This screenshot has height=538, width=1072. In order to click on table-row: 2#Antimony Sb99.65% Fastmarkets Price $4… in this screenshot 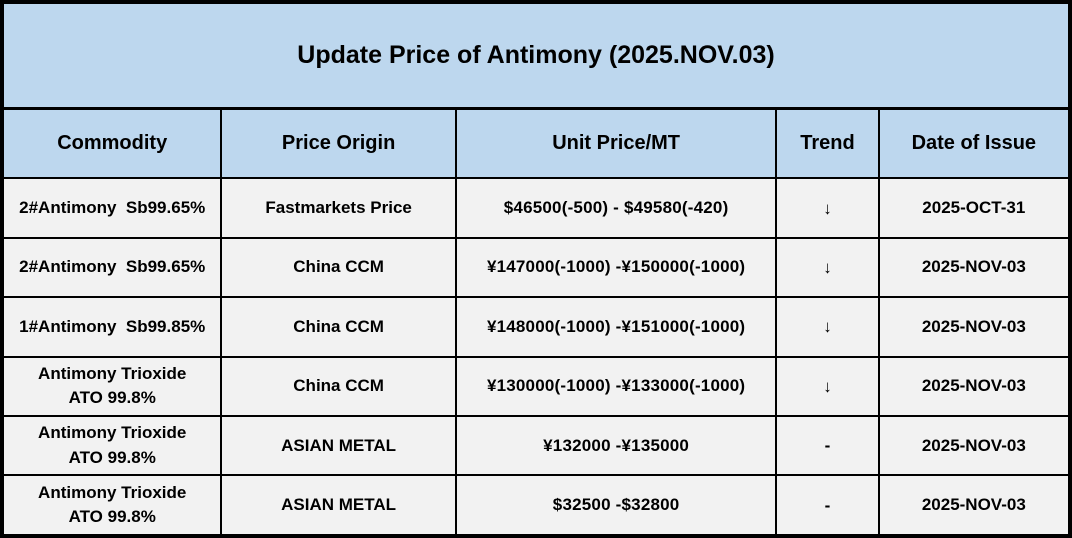, I will do `click(536, 208)`.